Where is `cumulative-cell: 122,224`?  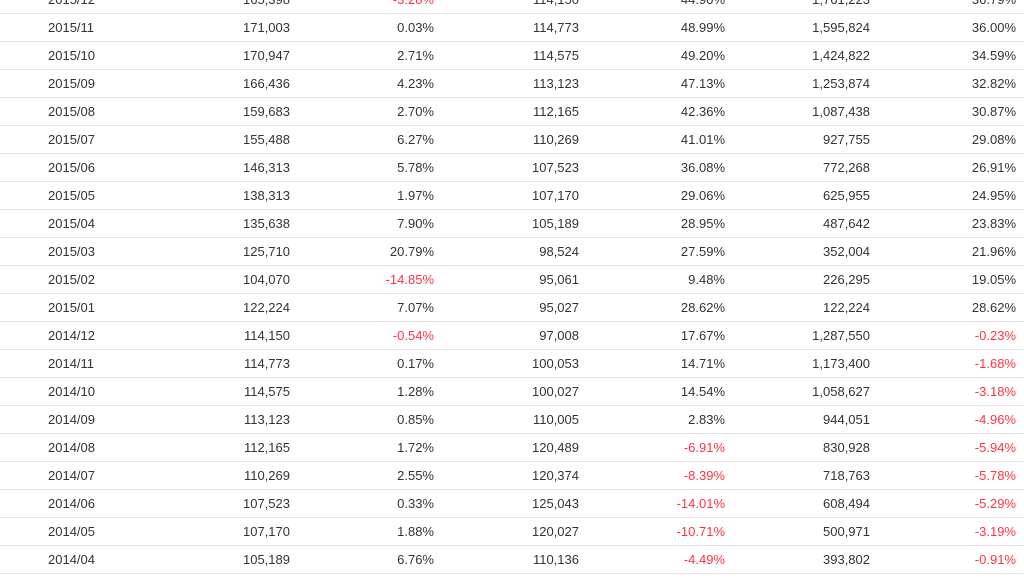
cumulative-cell: 122,224 is located at coordinates (797, 307).